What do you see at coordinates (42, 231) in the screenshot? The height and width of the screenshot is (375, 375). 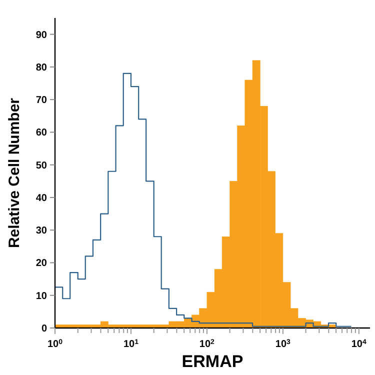 I see `y-tick-label: 30` at bounding box center [42, 231].